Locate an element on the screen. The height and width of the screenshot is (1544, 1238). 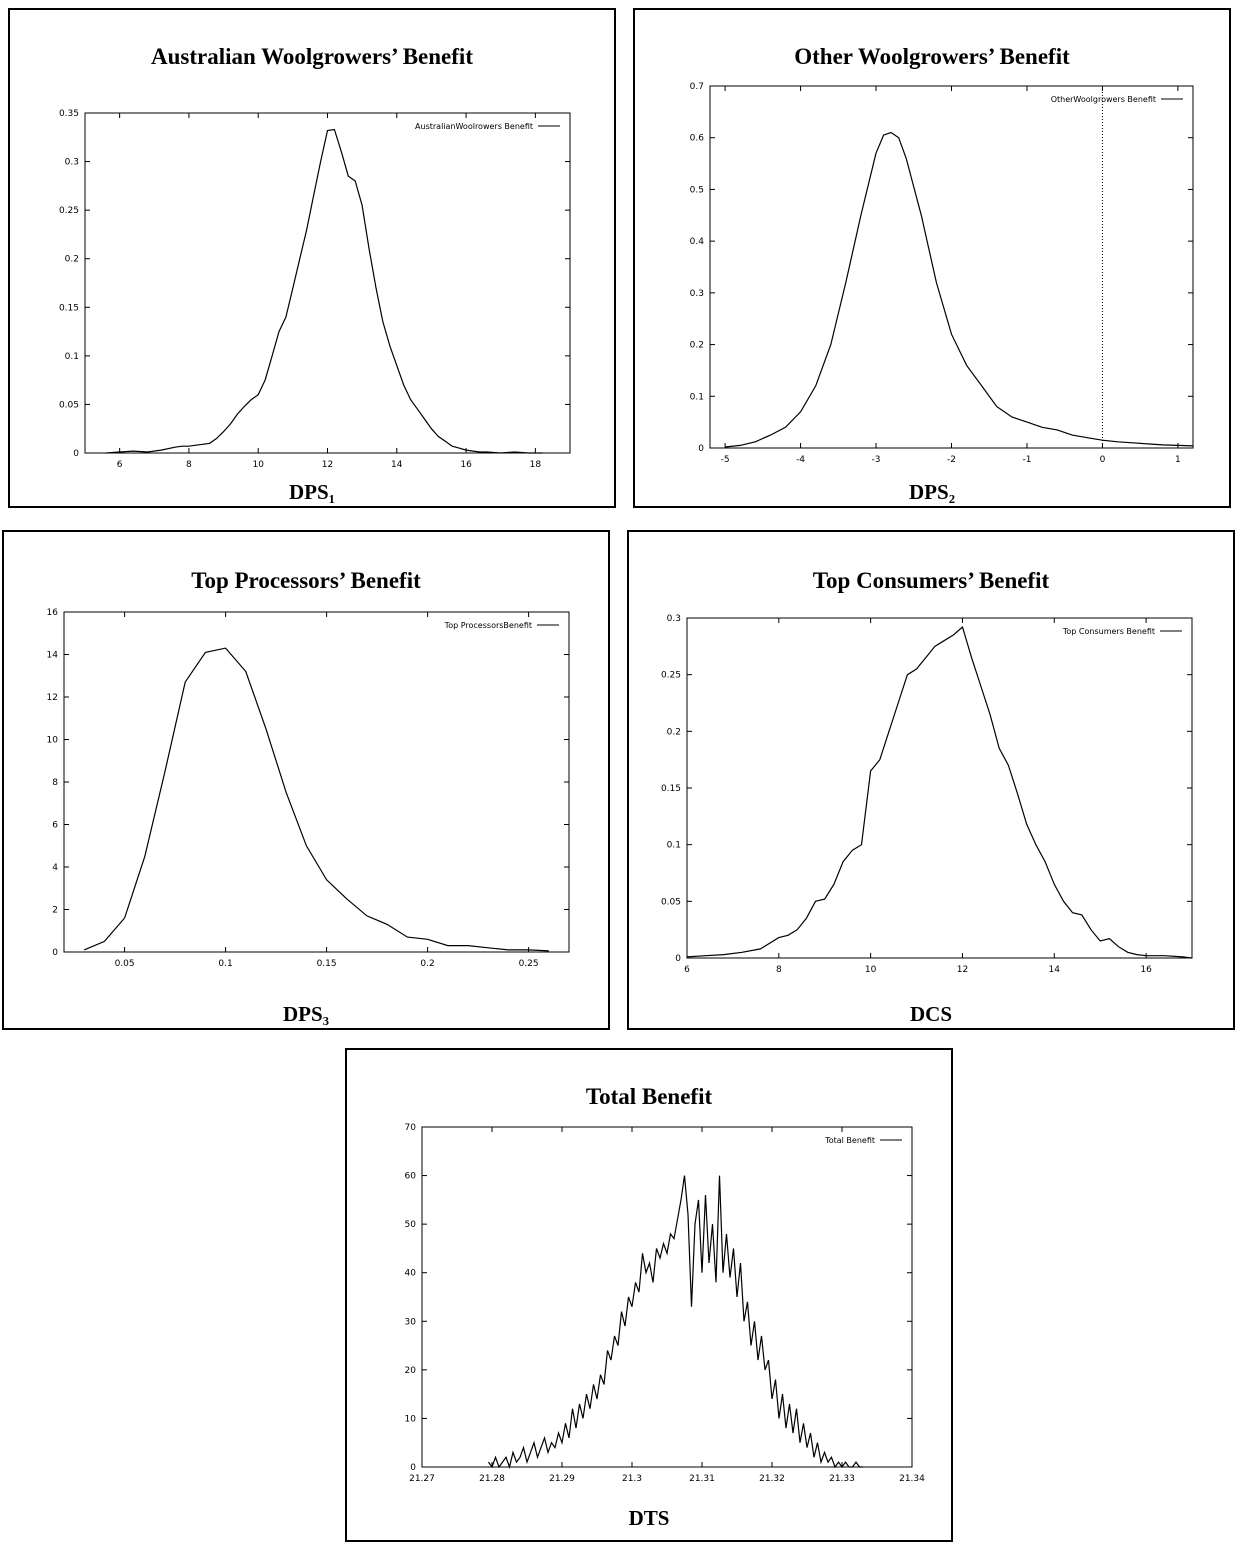
y-tick-label: 40 is located at coordinates (411, 1274).